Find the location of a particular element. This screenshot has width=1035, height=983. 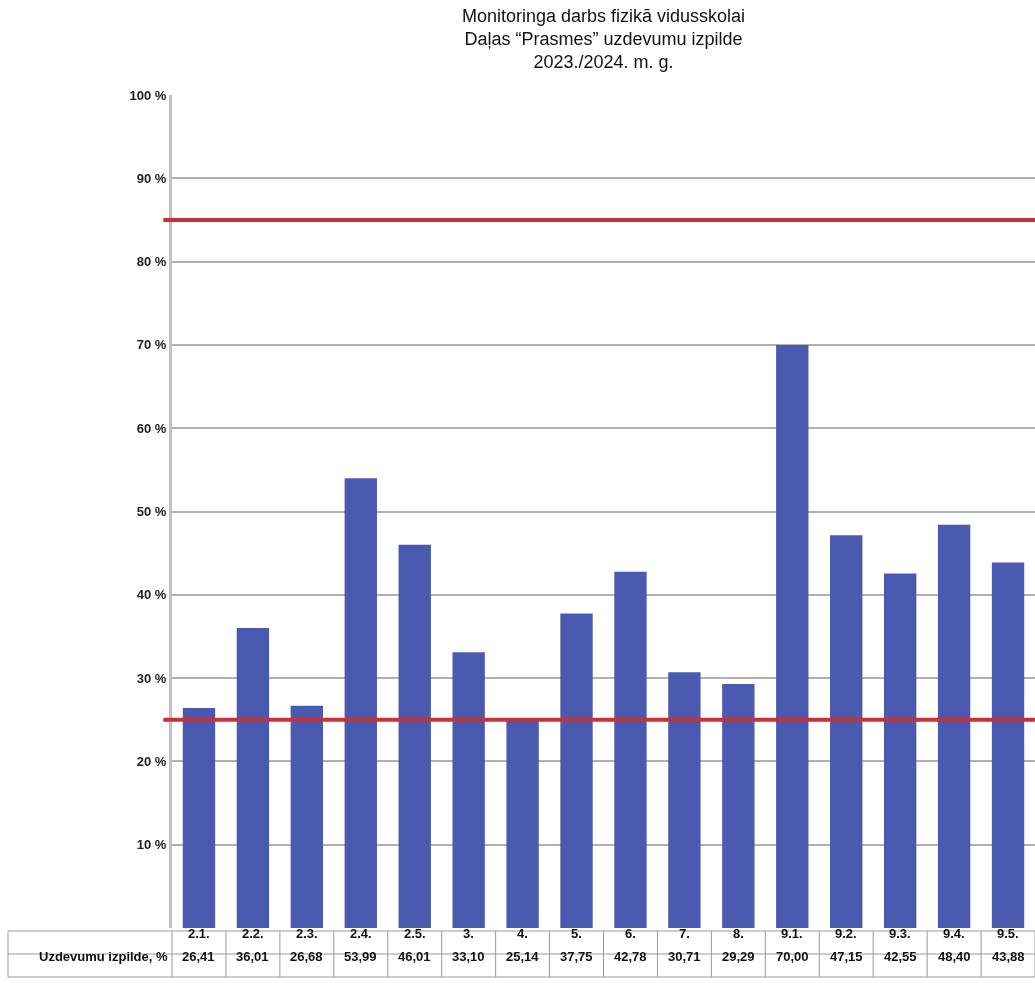

data-label: 47,15 is located at coordinates (846, 956).